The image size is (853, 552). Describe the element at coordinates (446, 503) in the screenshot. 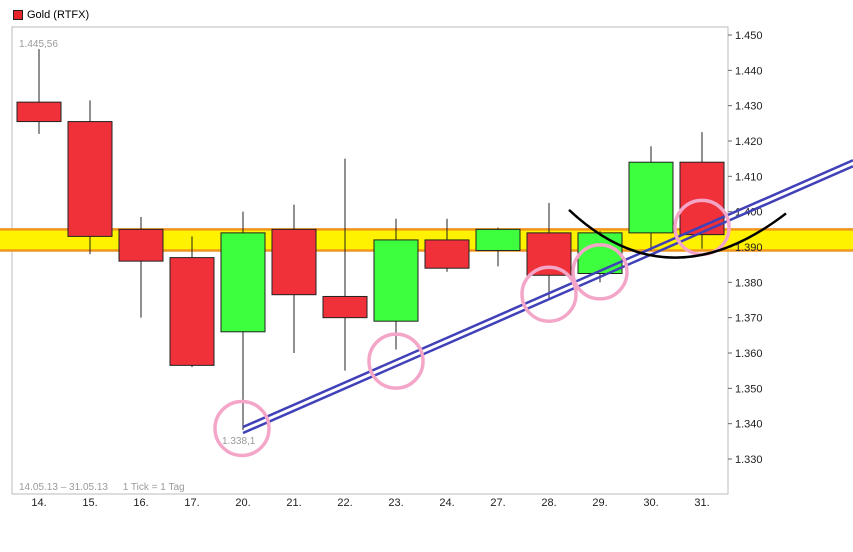

I see `x-tick-label: 24.` at that location.